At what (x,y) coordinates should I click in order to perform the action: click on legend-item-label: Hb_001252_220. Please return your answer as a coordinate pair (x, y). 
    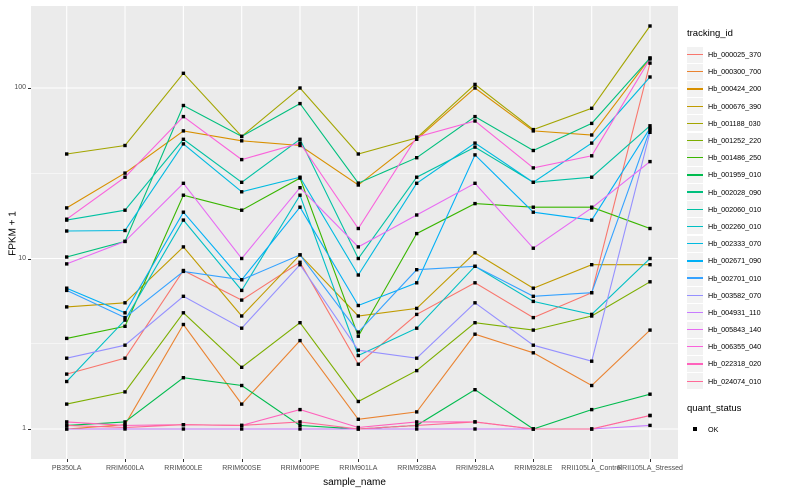
    Looking at the image, I should click on (735, 141).